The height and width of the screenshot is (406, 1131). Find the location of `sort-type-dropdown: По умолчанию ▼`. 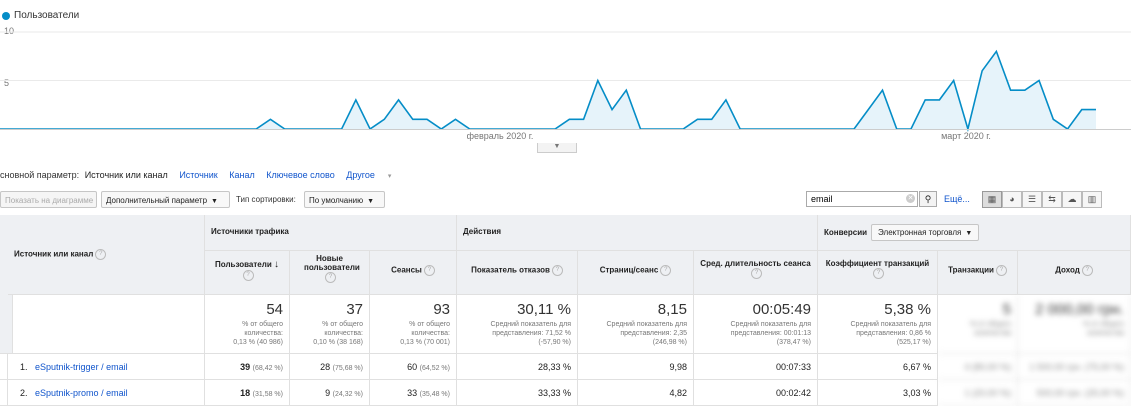

sort-type-dropdown: По умолчанию ▼ is located at coordinates (344, 199).